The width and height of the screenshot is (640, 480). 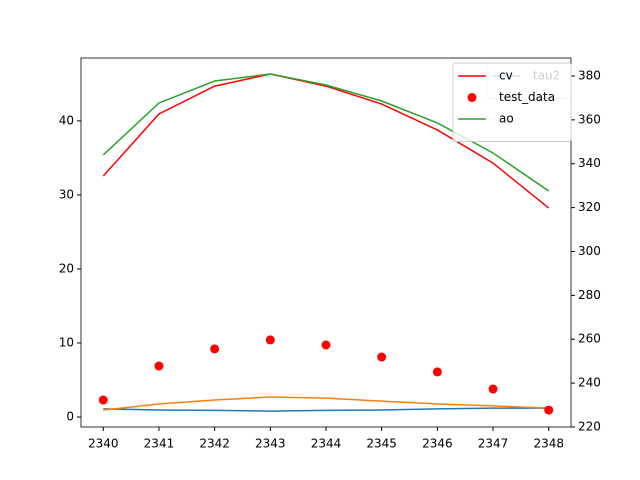 What do you see at coordinates (589, 119) in the screenshot?
I see `y2-tick-label: 360` at bounding box center [589, 119].